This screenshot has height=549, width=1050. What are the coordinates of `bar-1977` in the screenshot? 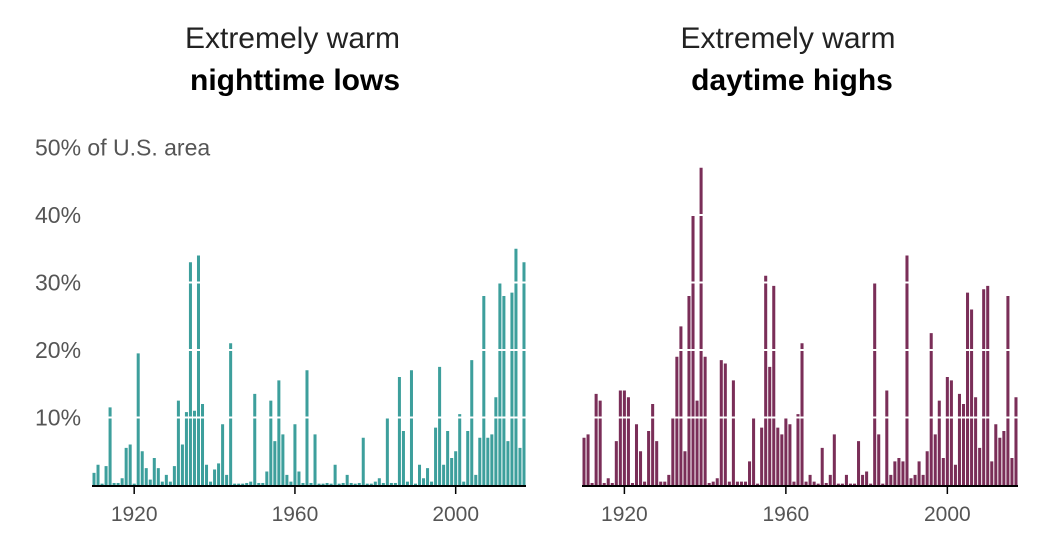 It's located at (854, 484).